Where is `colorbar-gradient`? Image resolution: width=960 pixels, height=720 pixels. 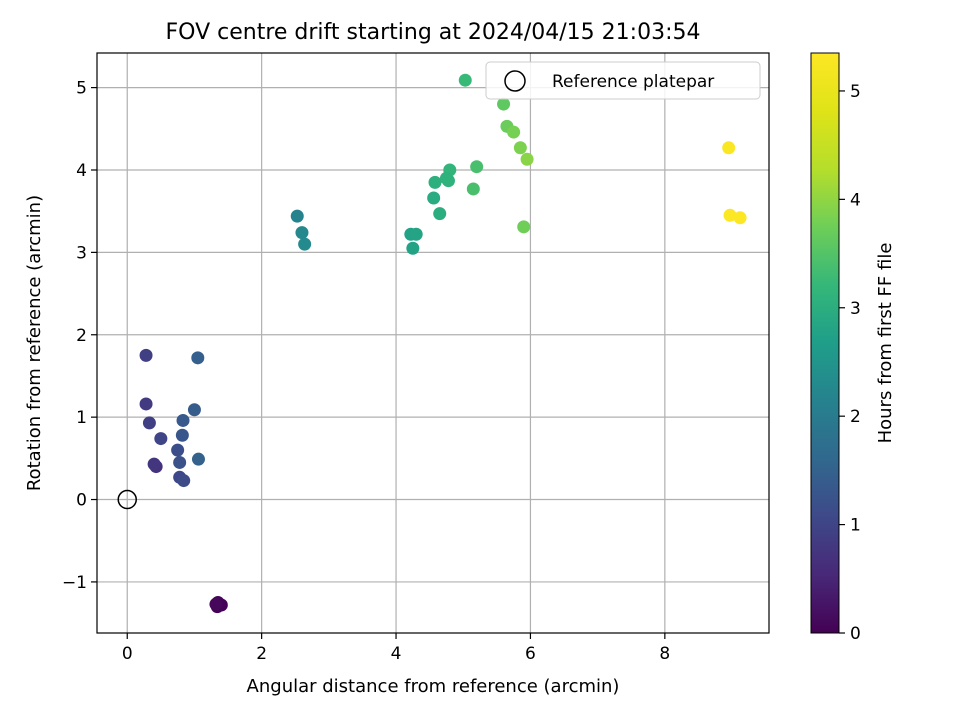 colorbar-gradient is located at coordinates (825, 343).